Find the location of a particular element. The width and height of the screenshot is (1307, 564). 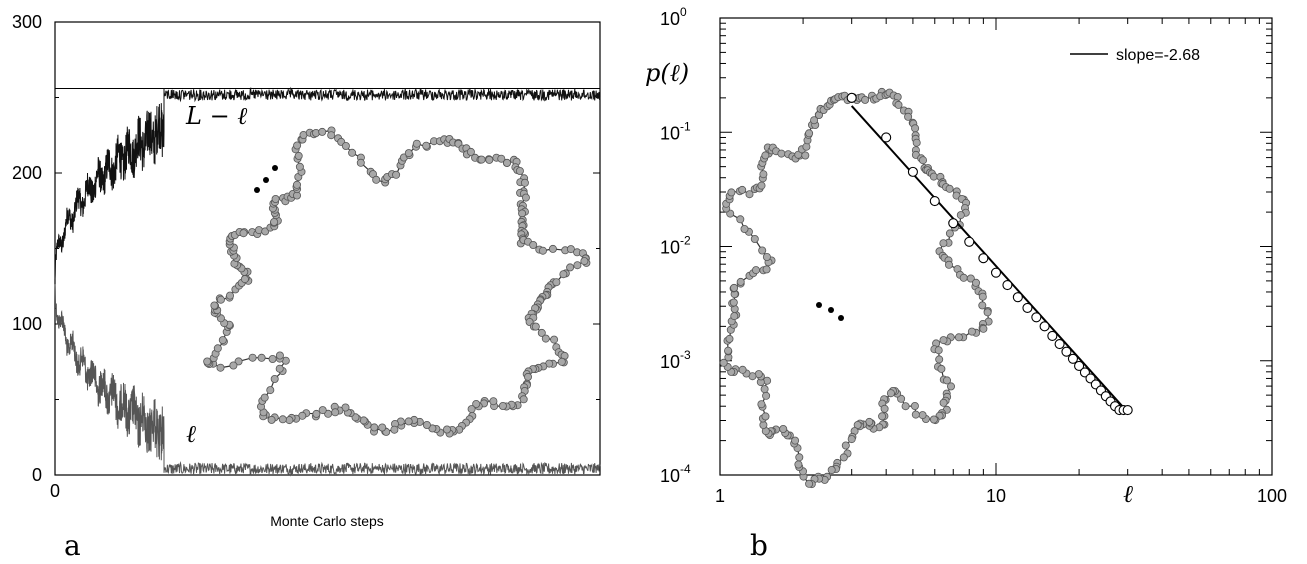

panel-b-x-ticks: 1 10 100 is located at coordinates (1001, 496).